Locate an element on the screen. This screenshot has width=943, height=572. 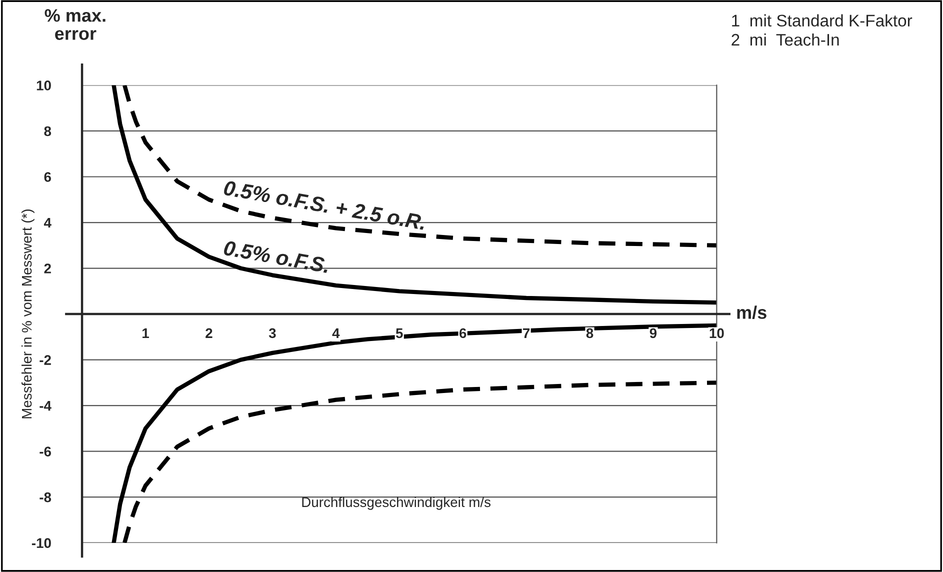
y-tick-label: 10 is located at coordinates (43, 85).